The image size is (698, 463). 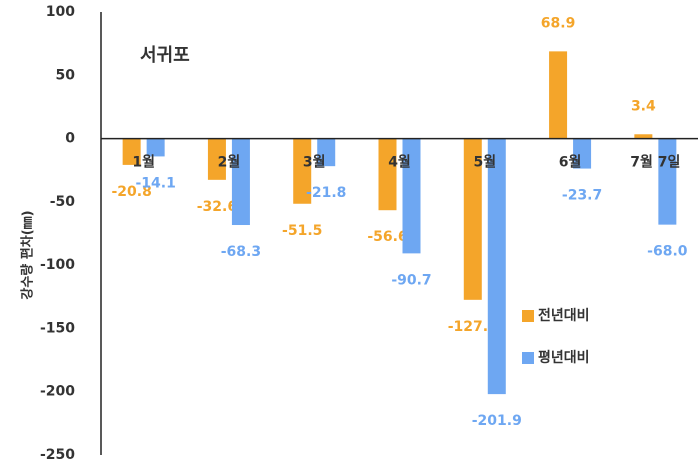 What do you see at coordinates (387, 237) in the screenshot?
I see `value-label: -56.6` at bounding box center [387, 237].